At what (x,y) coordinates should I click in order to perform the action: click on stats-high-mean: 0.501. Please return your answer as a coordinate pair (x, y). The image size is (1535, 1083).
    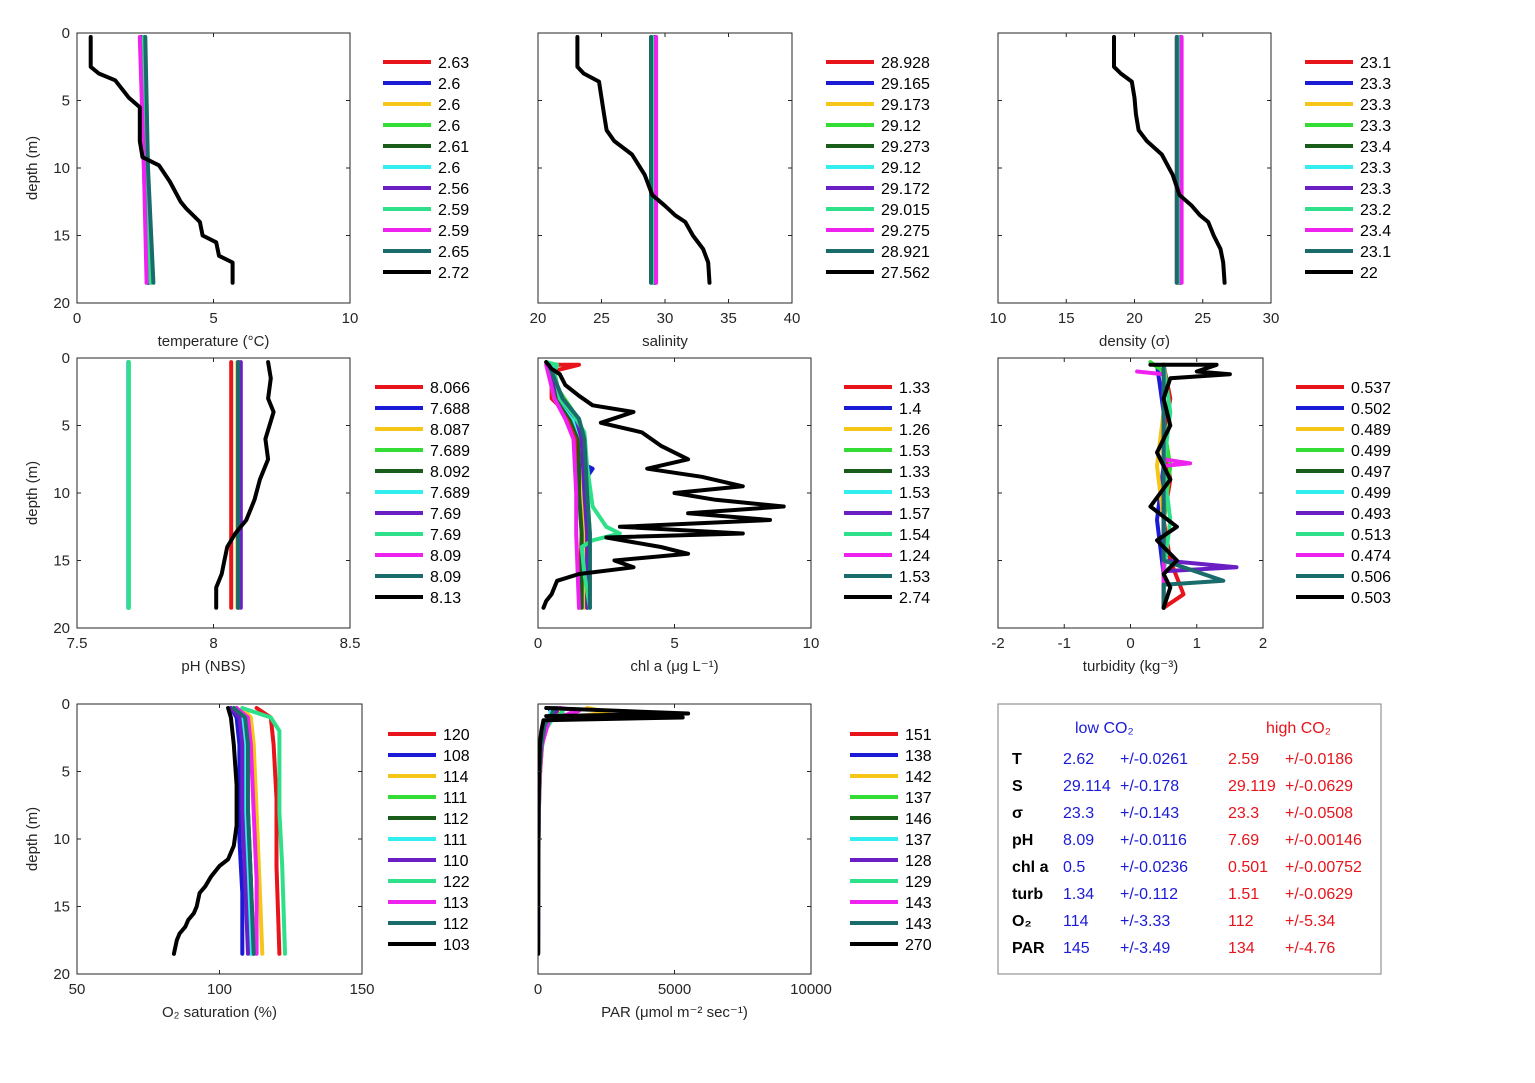
    Looking at the image, I should click on (1248, 867).